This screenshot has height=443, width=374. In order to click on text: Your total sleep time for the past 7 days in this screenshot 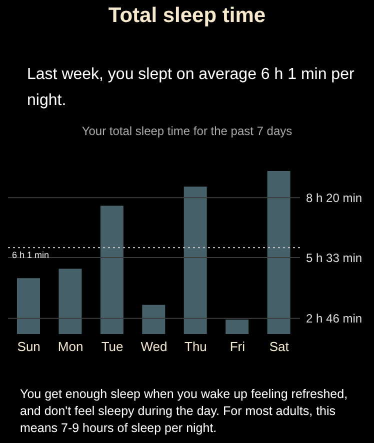, I will do `click(187, 131)`.